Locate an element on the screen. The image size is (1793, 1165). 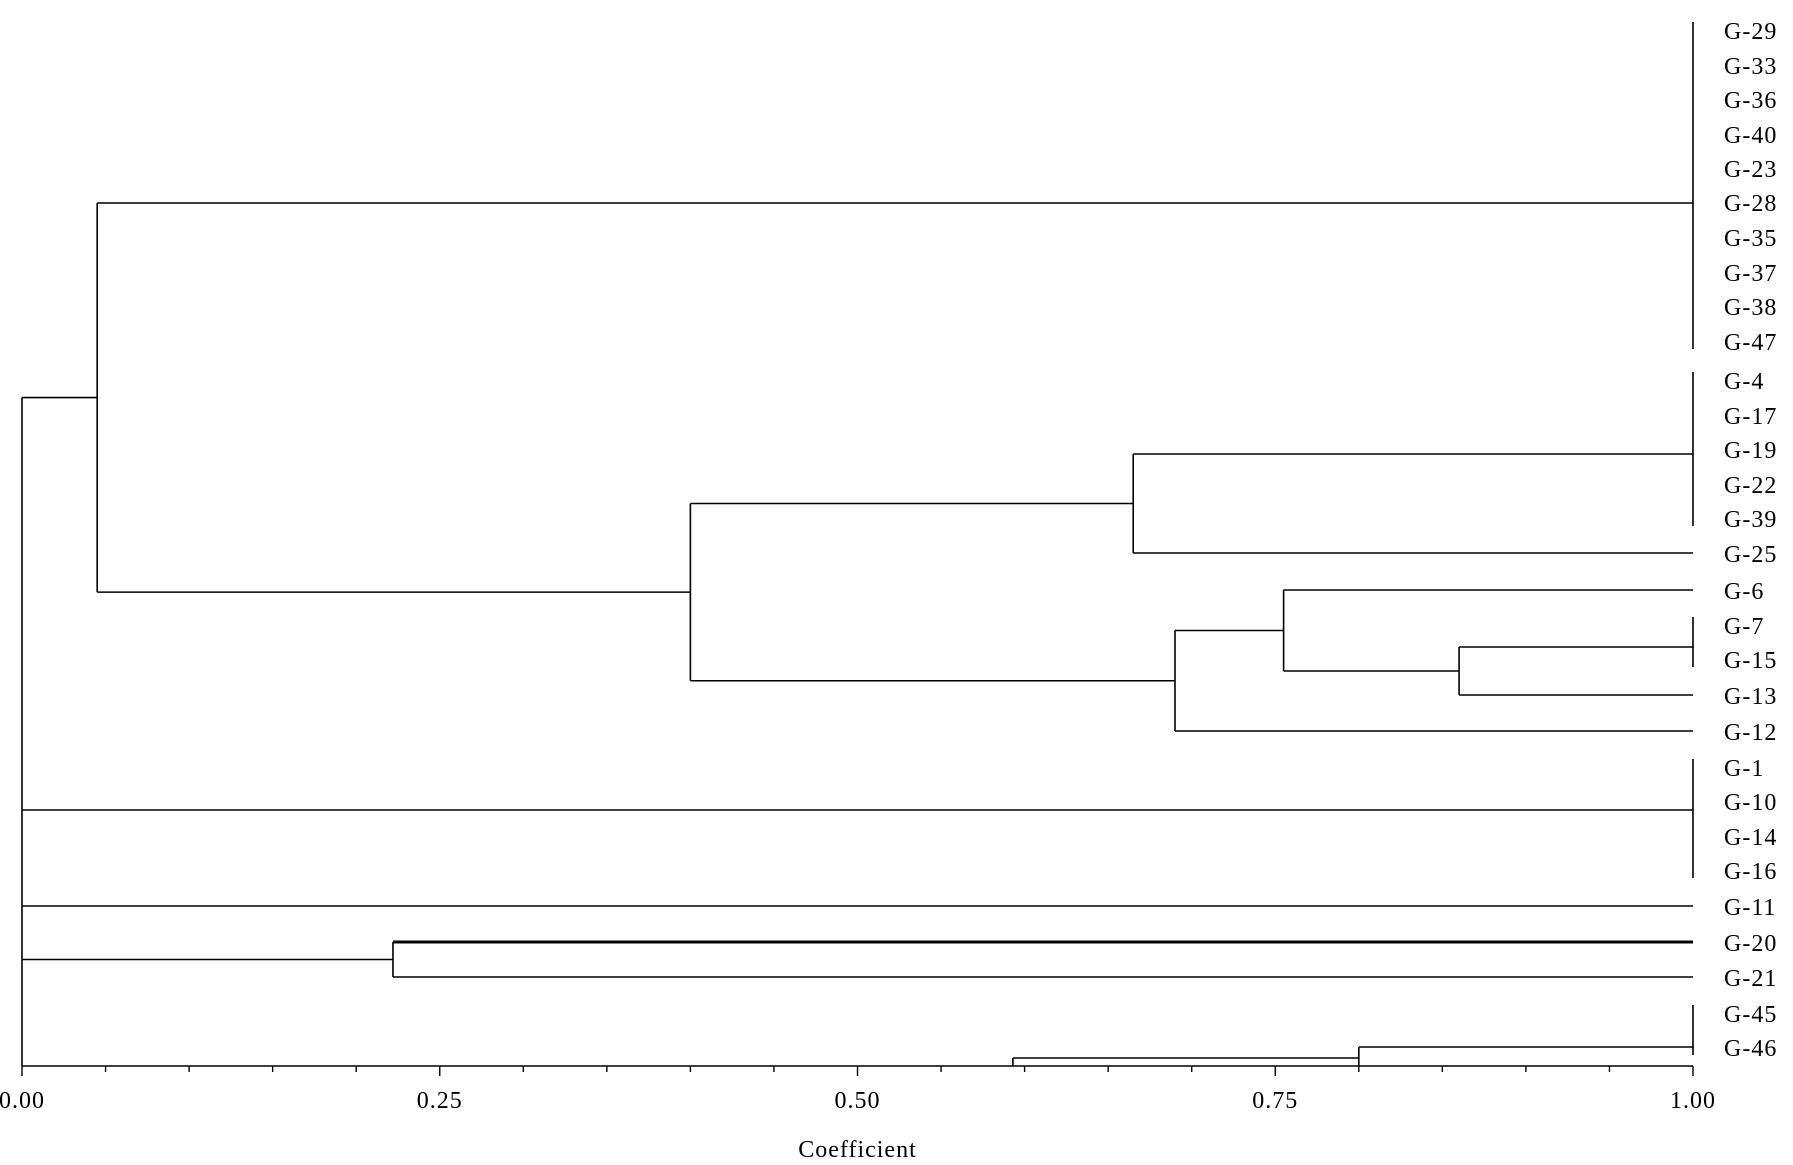
x-tick-label: 0.75 is located at coordinates (1275, 1101).